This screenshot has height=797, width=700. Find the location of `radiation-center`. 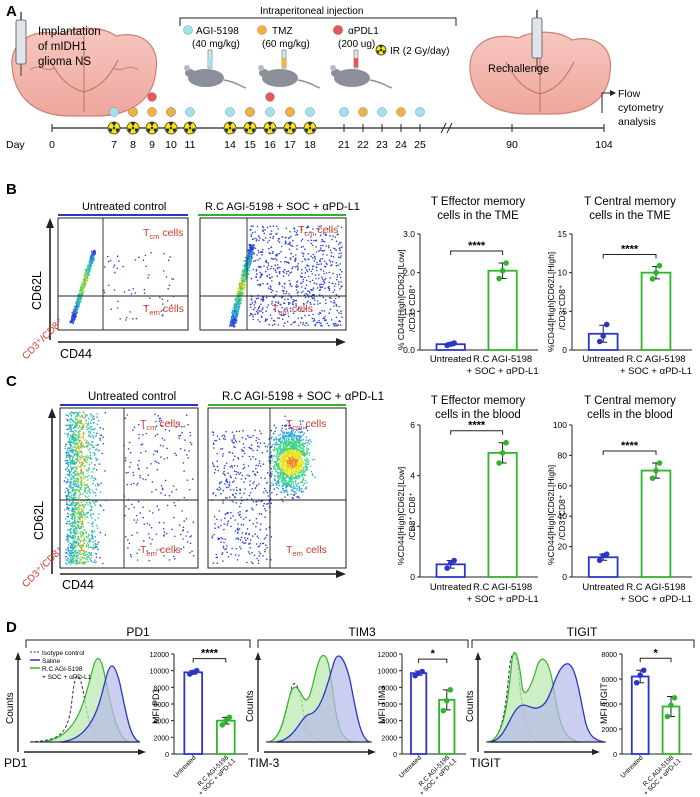

radiation-center is located at coordinates (152, 128).